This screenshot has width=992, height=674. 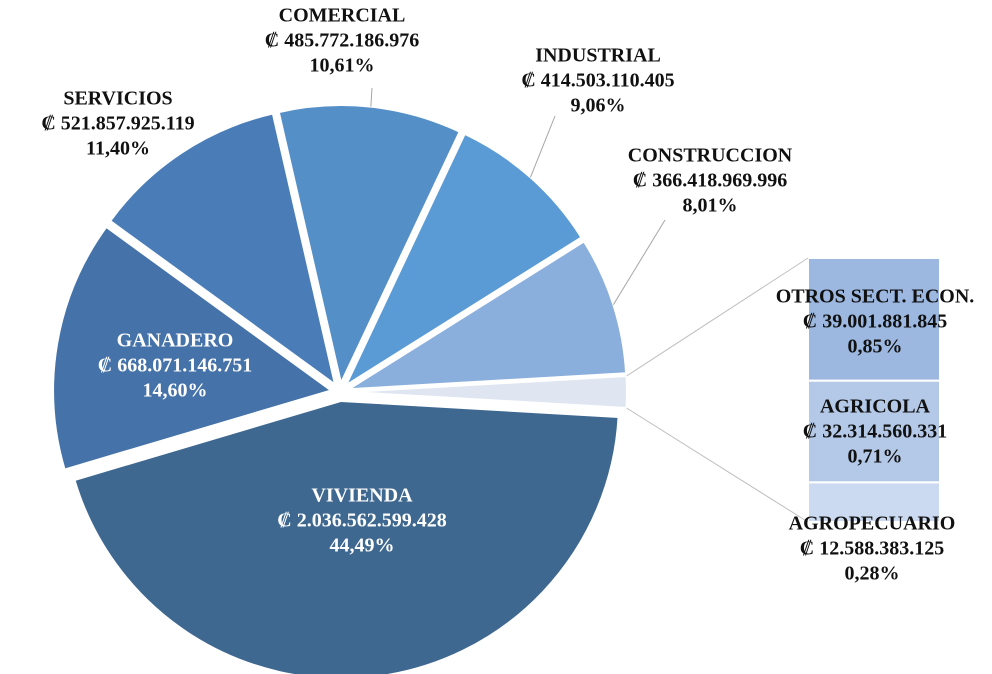 What do you see at coordinates (875, 407) in the screenshot?
I see `slice-label-name: AGRICOLA` at bounding box center [875, 407].